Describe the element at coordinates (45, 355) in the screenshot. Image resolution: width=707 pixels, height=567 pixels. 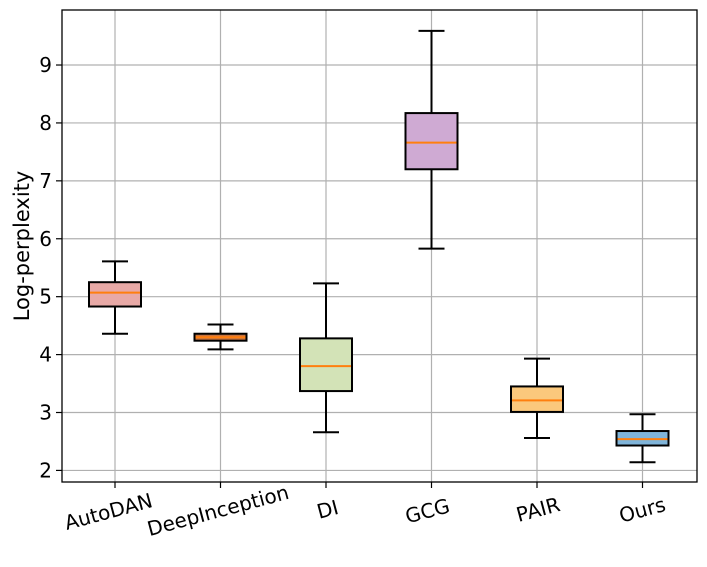
I see `y-tick-label: 4` at that location.